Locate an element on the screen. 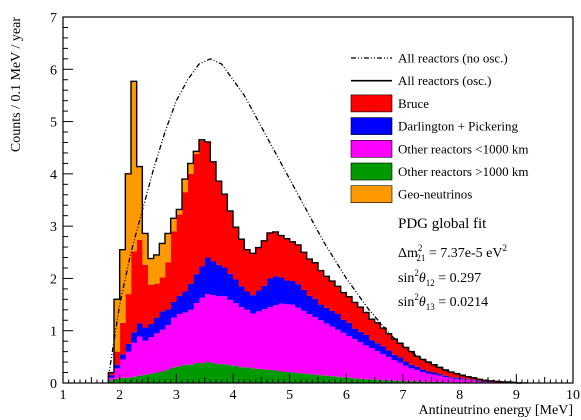 This screenshot has width=581, height=420. y-tick-label: 7 is located at coordinates (53, 18).